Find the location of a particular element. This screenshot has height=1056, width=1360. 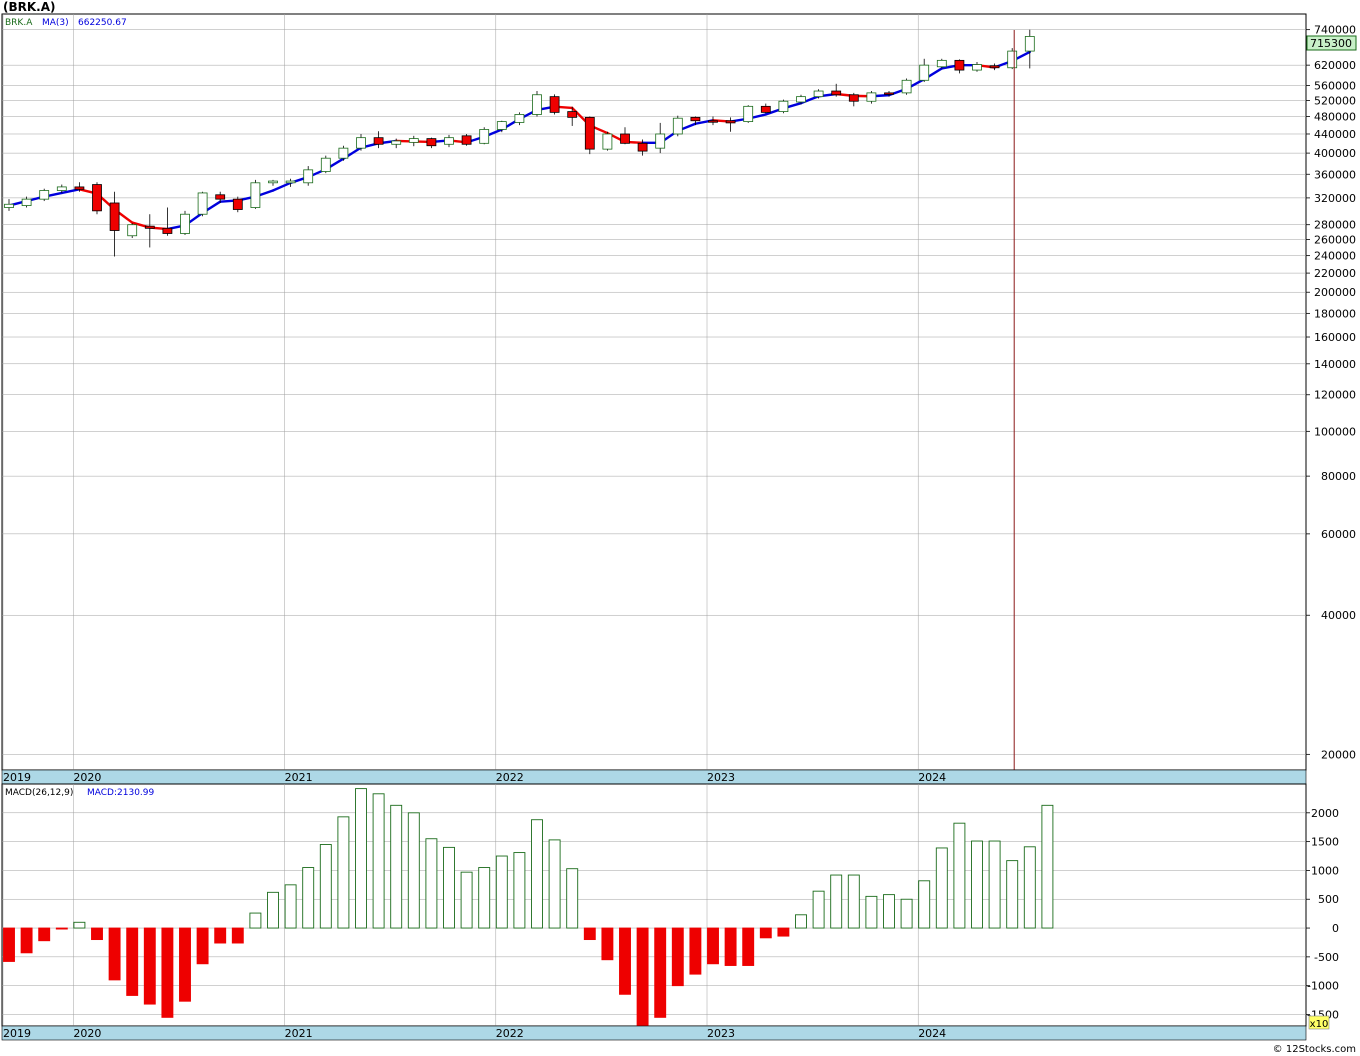

price-tick-label: 280000 is located at coordinates (1335, 225).